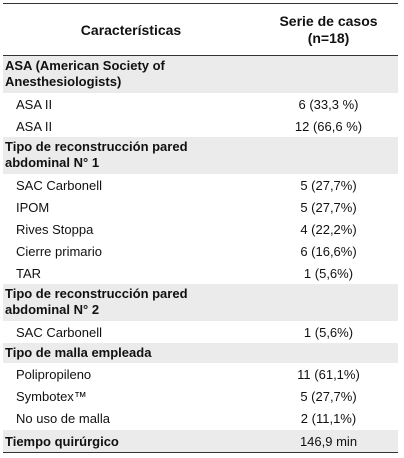 The width and height of the screenshot is (404, 458). Describe the element at coordinates (131, 29) in the screenshot. I see `header-characteristics: Características` at that location.